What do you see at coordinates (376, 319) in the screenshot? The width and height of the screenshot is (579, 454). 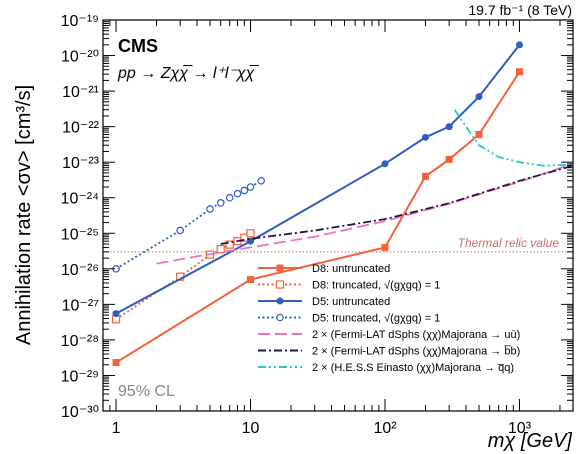 I see `legend-label: D5: truncated, √(gχgq) = 1` at bounding box center [376, 319].